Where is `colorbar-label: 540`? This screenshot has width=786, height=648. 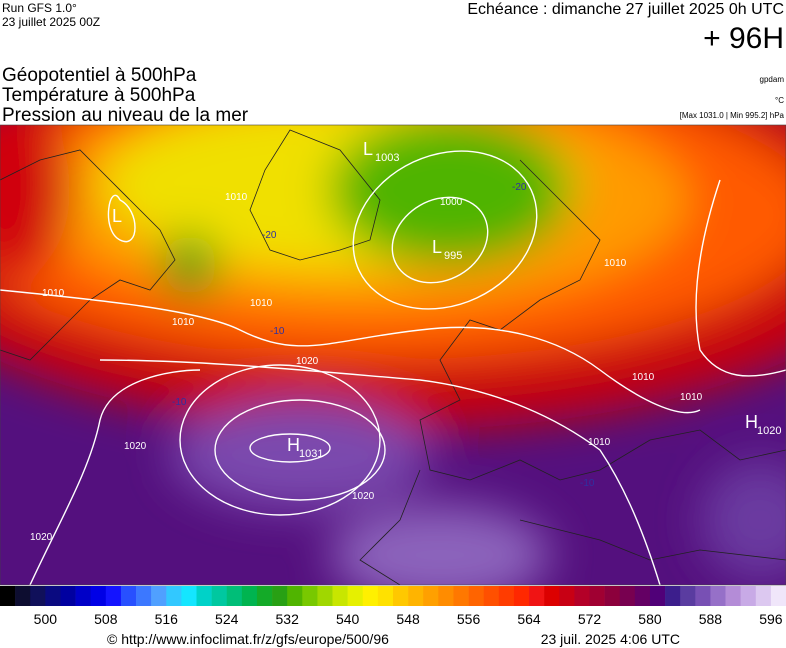
colorbar-label: 540 is located at coordinates (348, 619).